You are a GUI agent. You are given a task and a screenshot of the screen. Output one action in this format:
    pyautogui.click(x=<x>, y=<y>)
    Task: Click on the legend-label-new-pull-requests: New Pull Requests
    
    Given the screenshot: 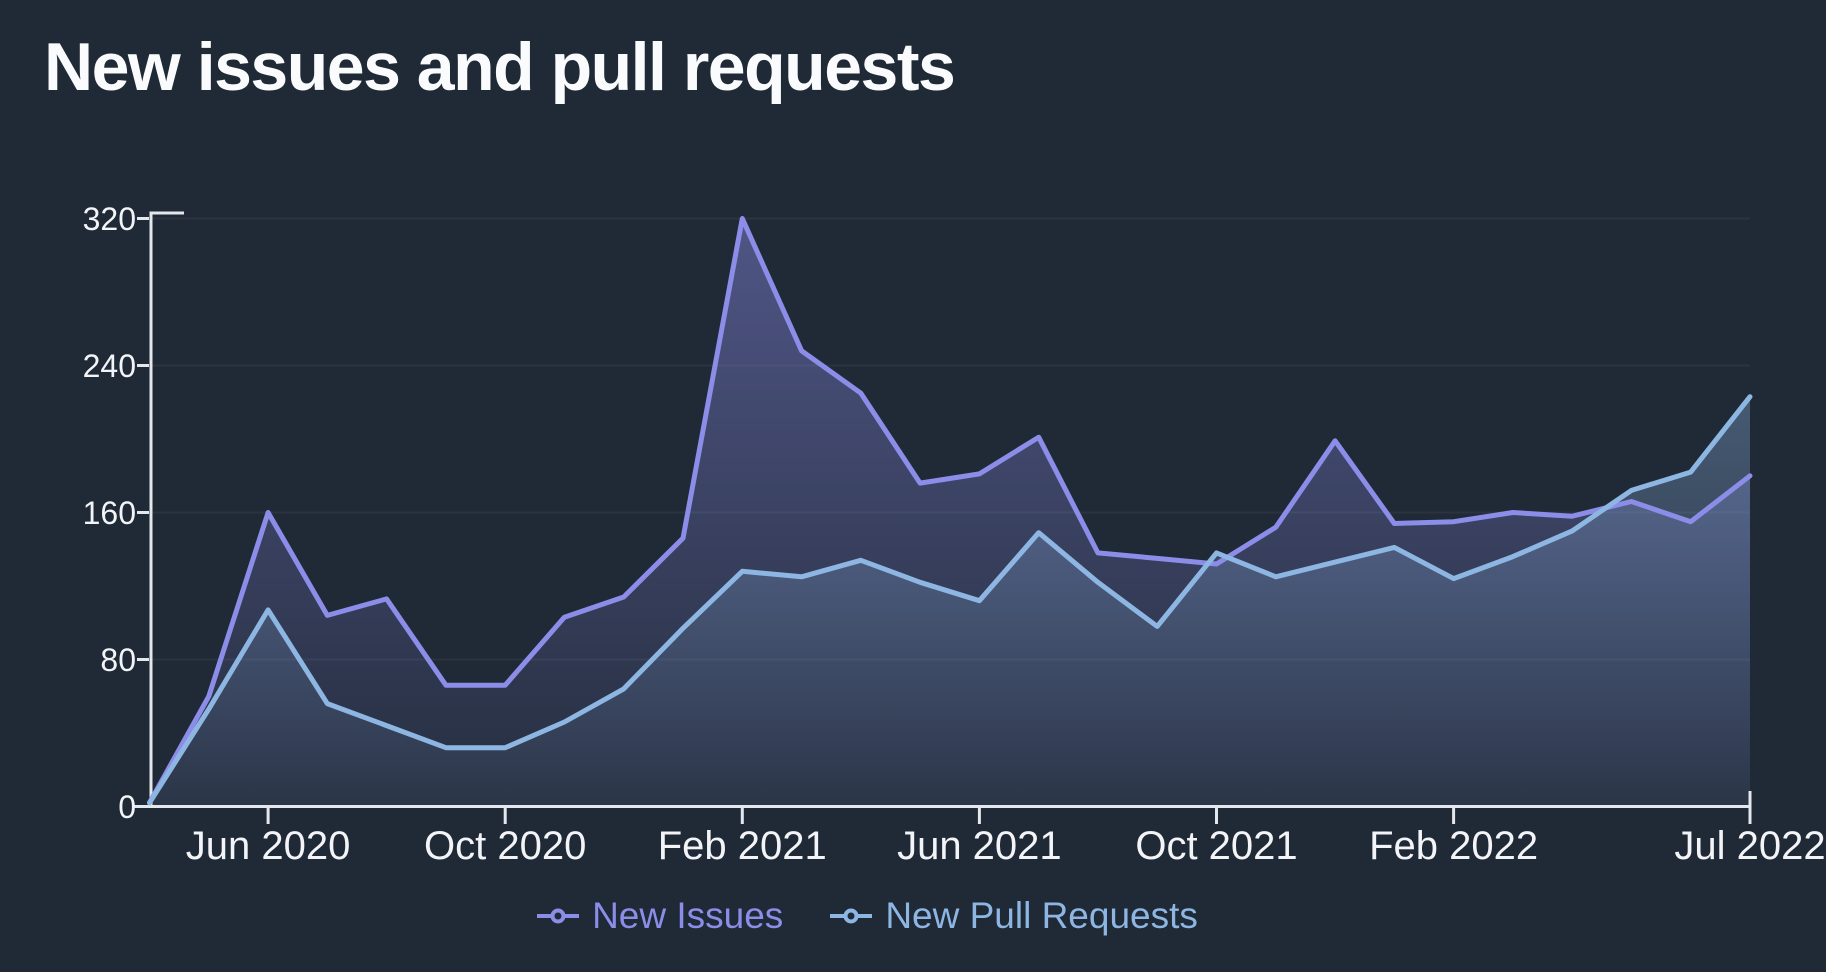 What is the action you would take?
    pyautogui.click(x=1041, y=915)
    